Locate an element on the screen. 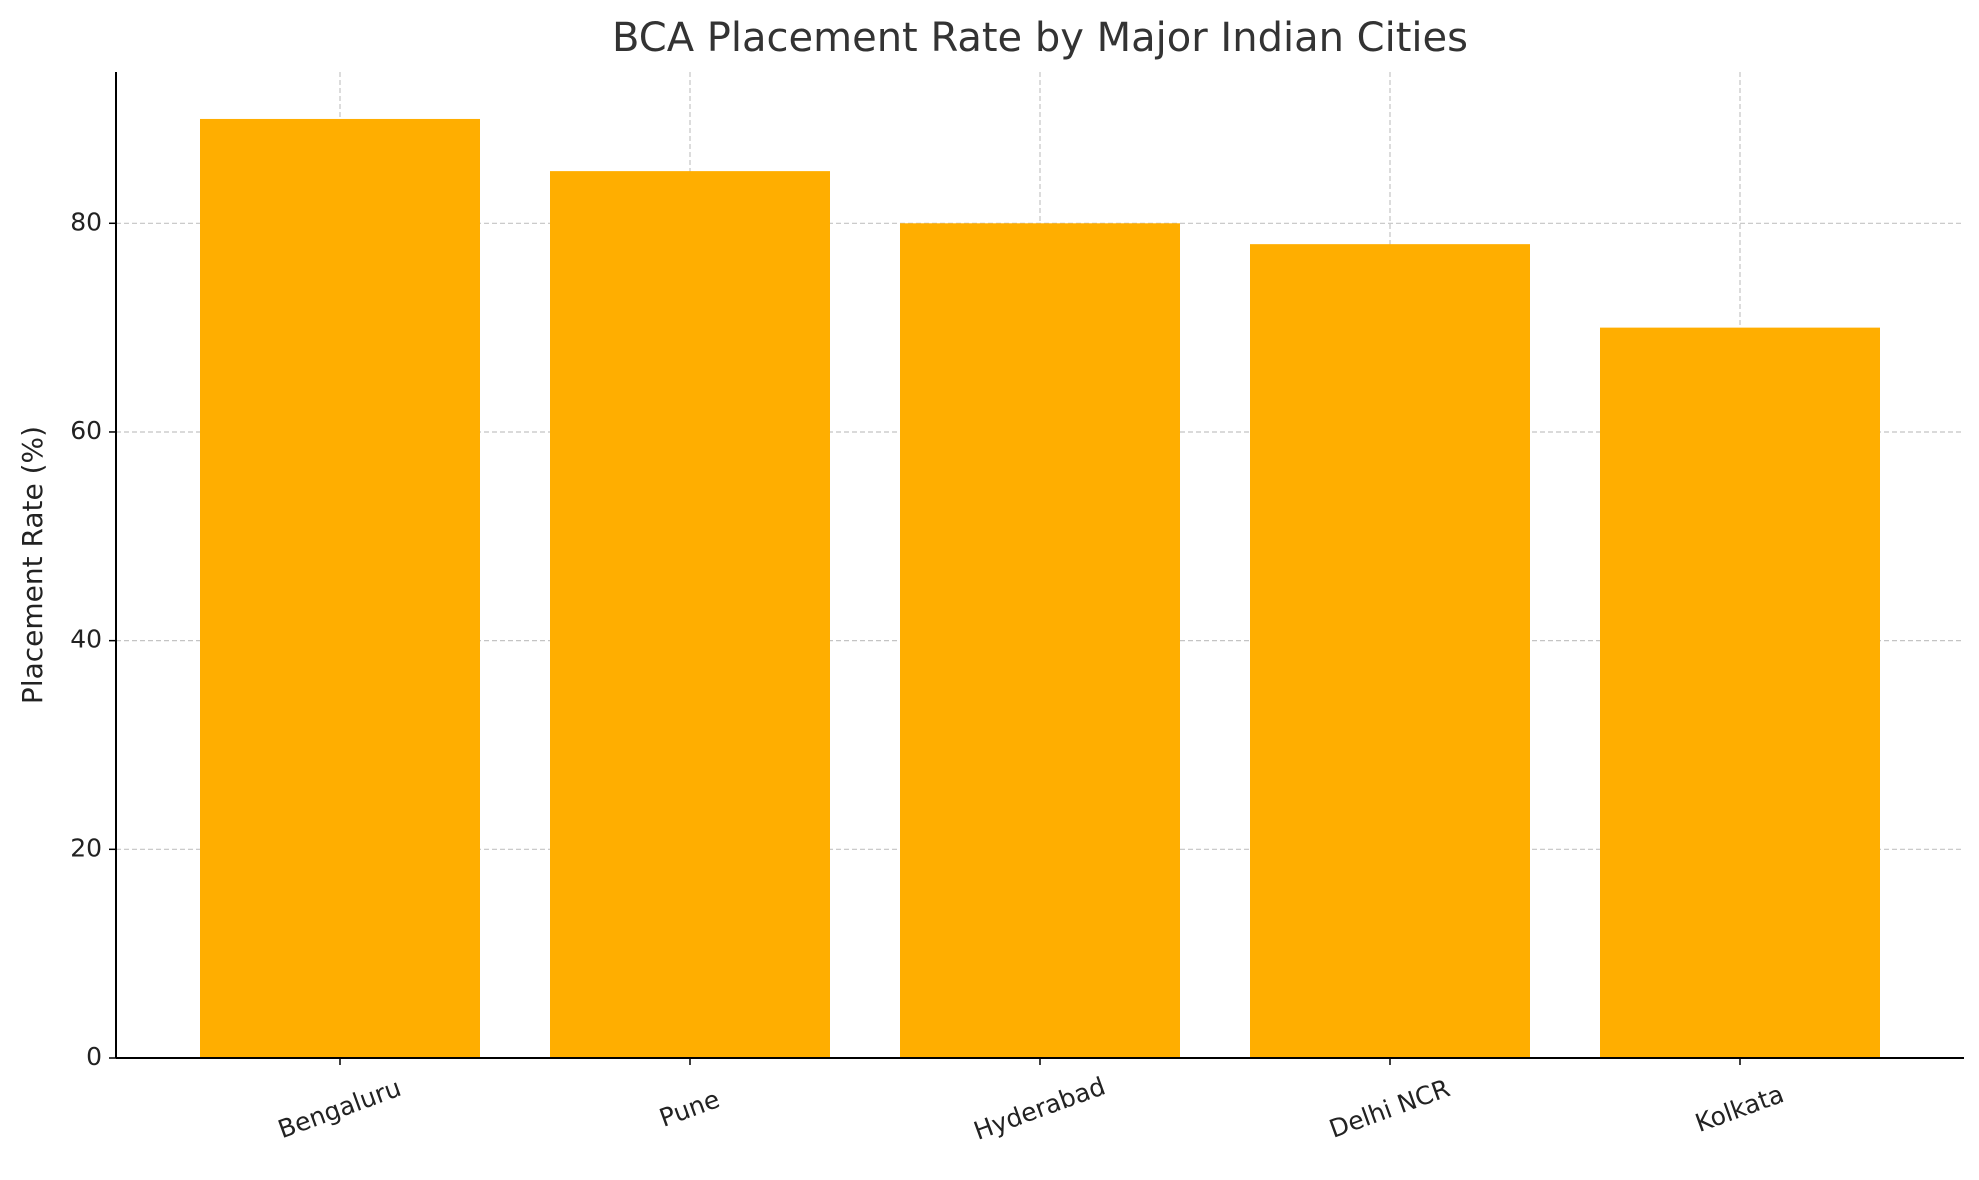 The image size is (1979, 1180). x-tick-label: Pune is located at coordinates (690, 1108).